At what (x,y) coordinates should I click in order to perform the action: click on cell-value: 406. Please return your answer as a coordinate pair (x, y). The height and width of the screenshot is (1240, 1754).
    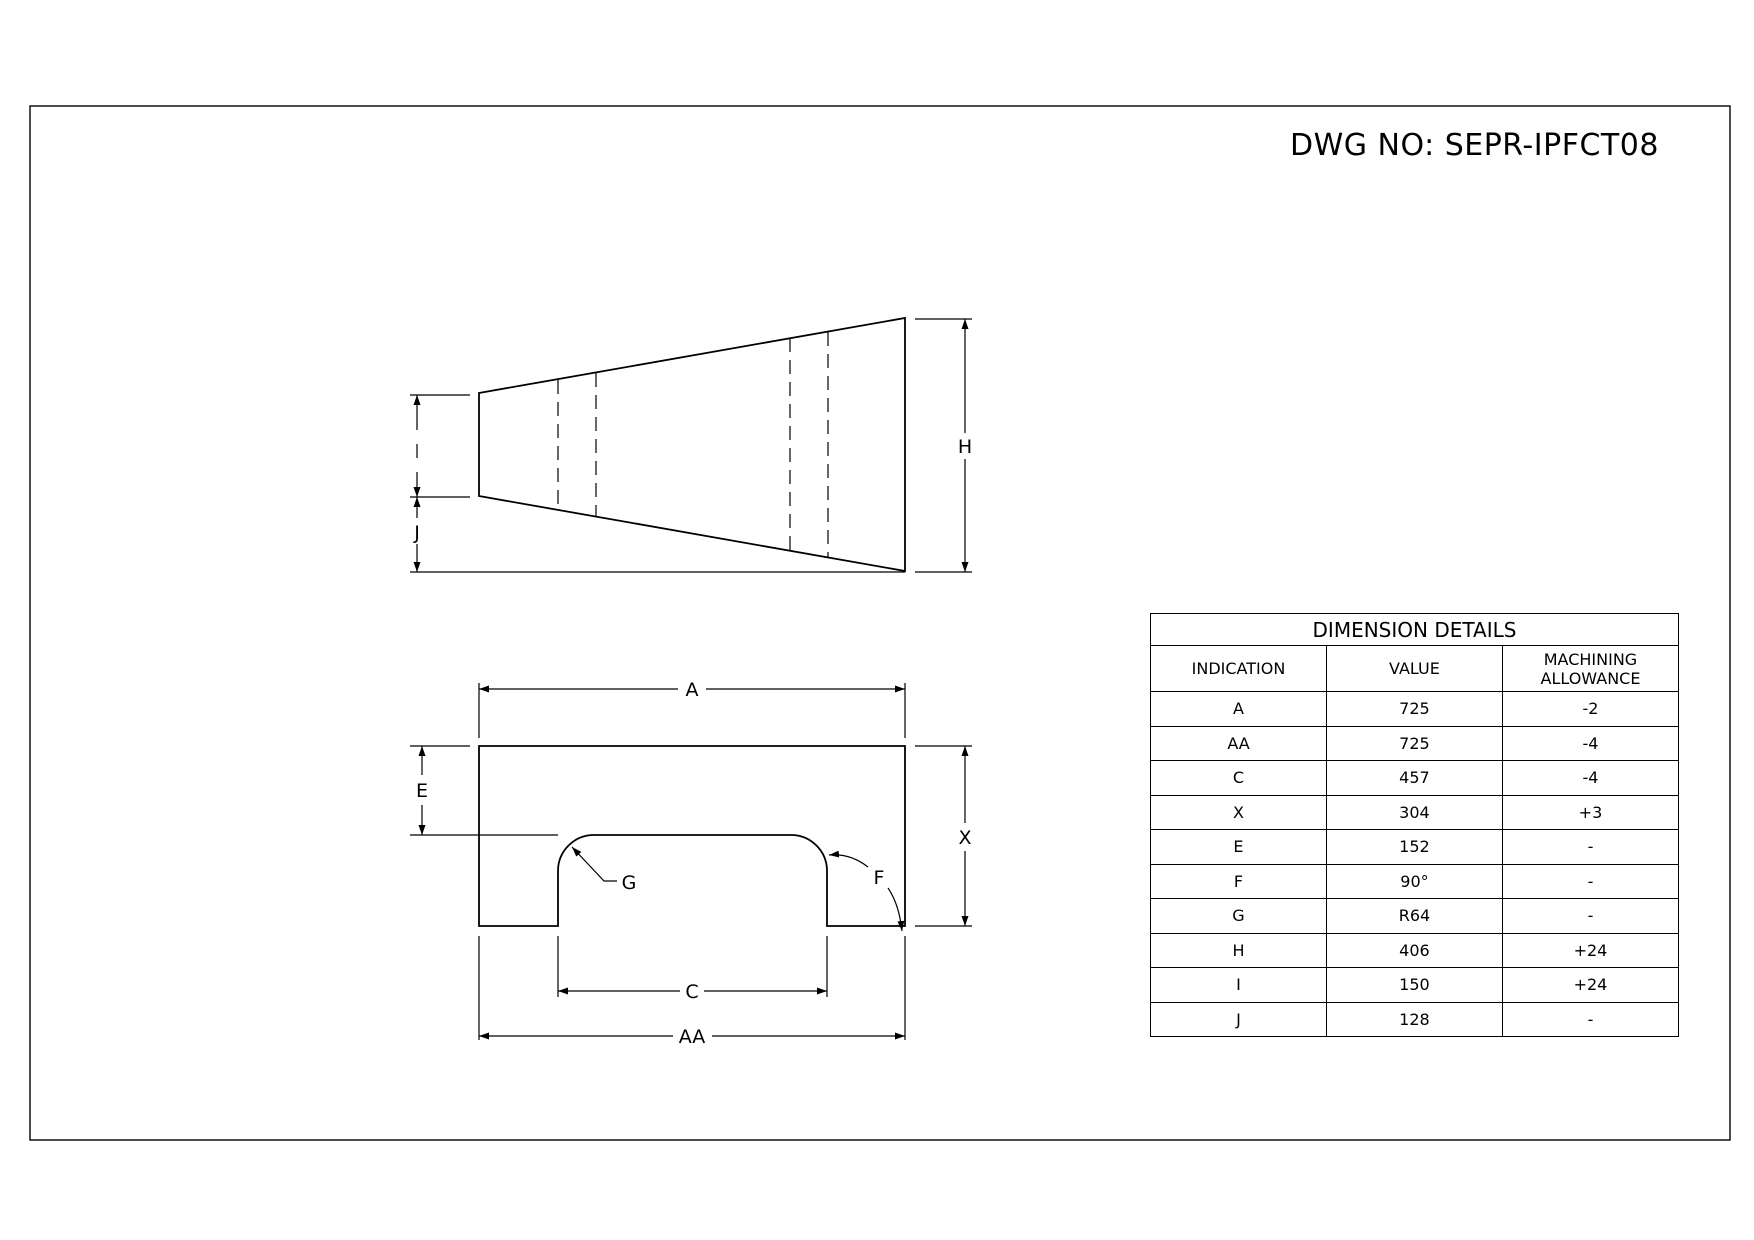
    Looking at the image, I should click on (1414, 950).